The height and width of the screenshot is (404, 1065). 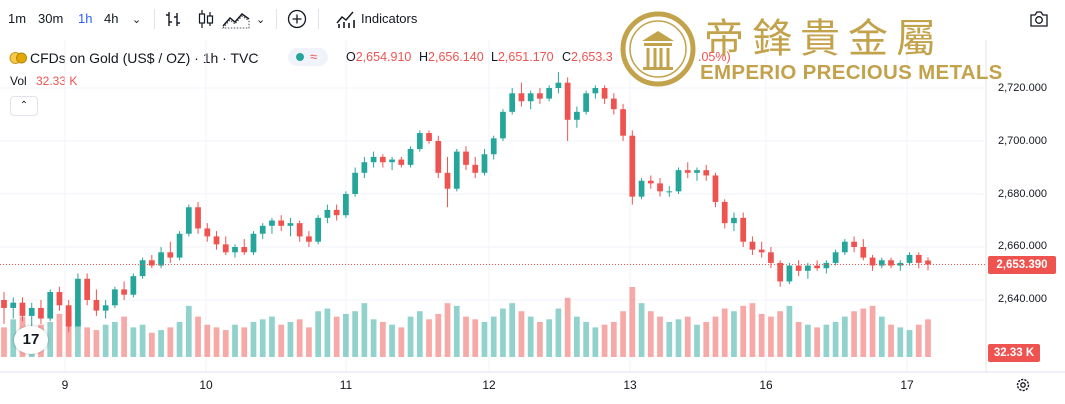 I want to click on bar-chart-type-icon, so click(x=174, y=19).